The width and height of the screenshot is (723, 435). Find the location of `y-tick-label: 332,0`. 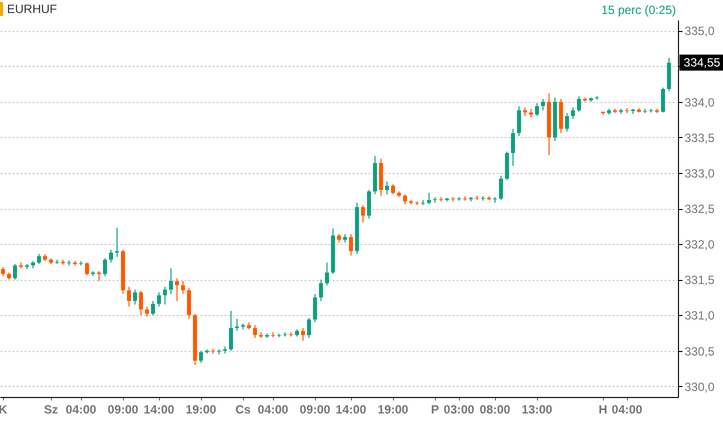

y-tick-label: 332,0 is located at coordinates (699, 245).